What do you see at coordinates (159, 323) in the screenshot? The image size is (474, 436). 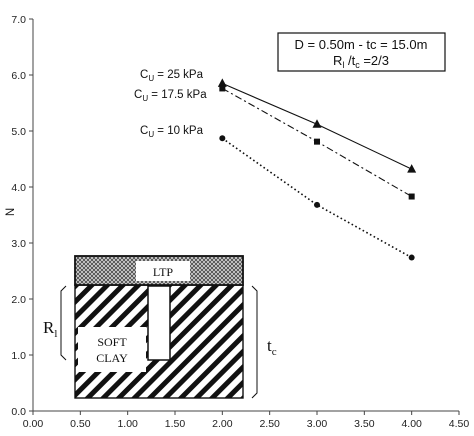 I see `column` at bounding box center [159, 323].